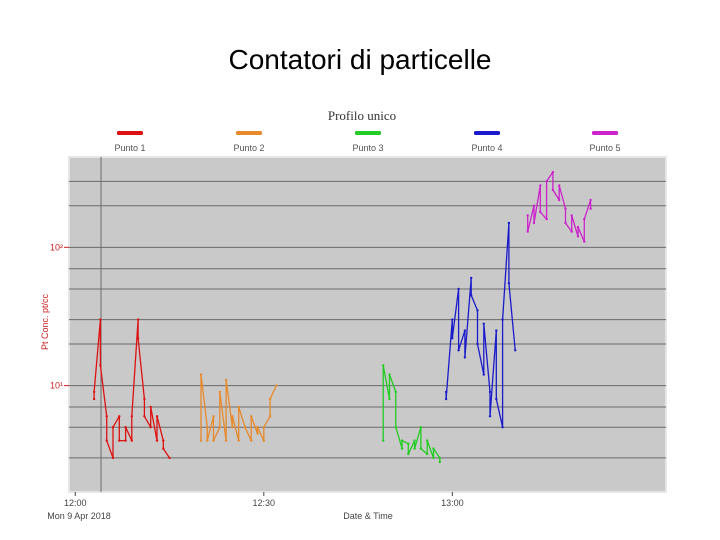  I want to click on x-tick-label: 12:30, so click(264, 503).